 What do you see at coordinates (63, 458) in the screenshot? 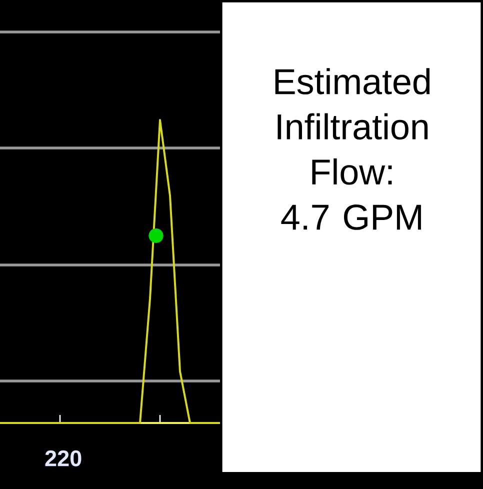
I see `text: 220` at bounding box center [63, 458].